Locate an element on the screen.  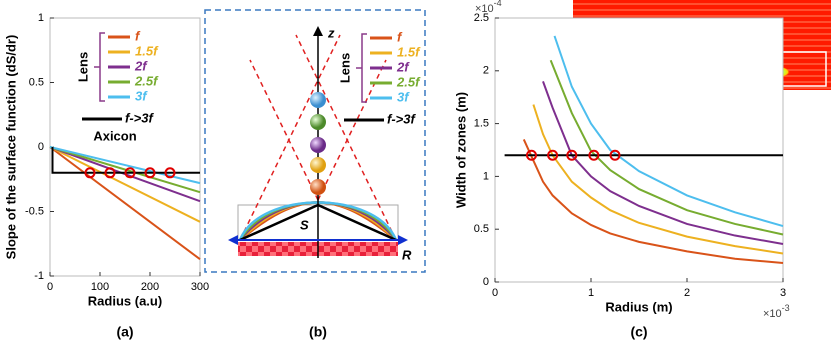
axis-multiplier: ×10⁻⁴ is located at coordinates (488, 7).